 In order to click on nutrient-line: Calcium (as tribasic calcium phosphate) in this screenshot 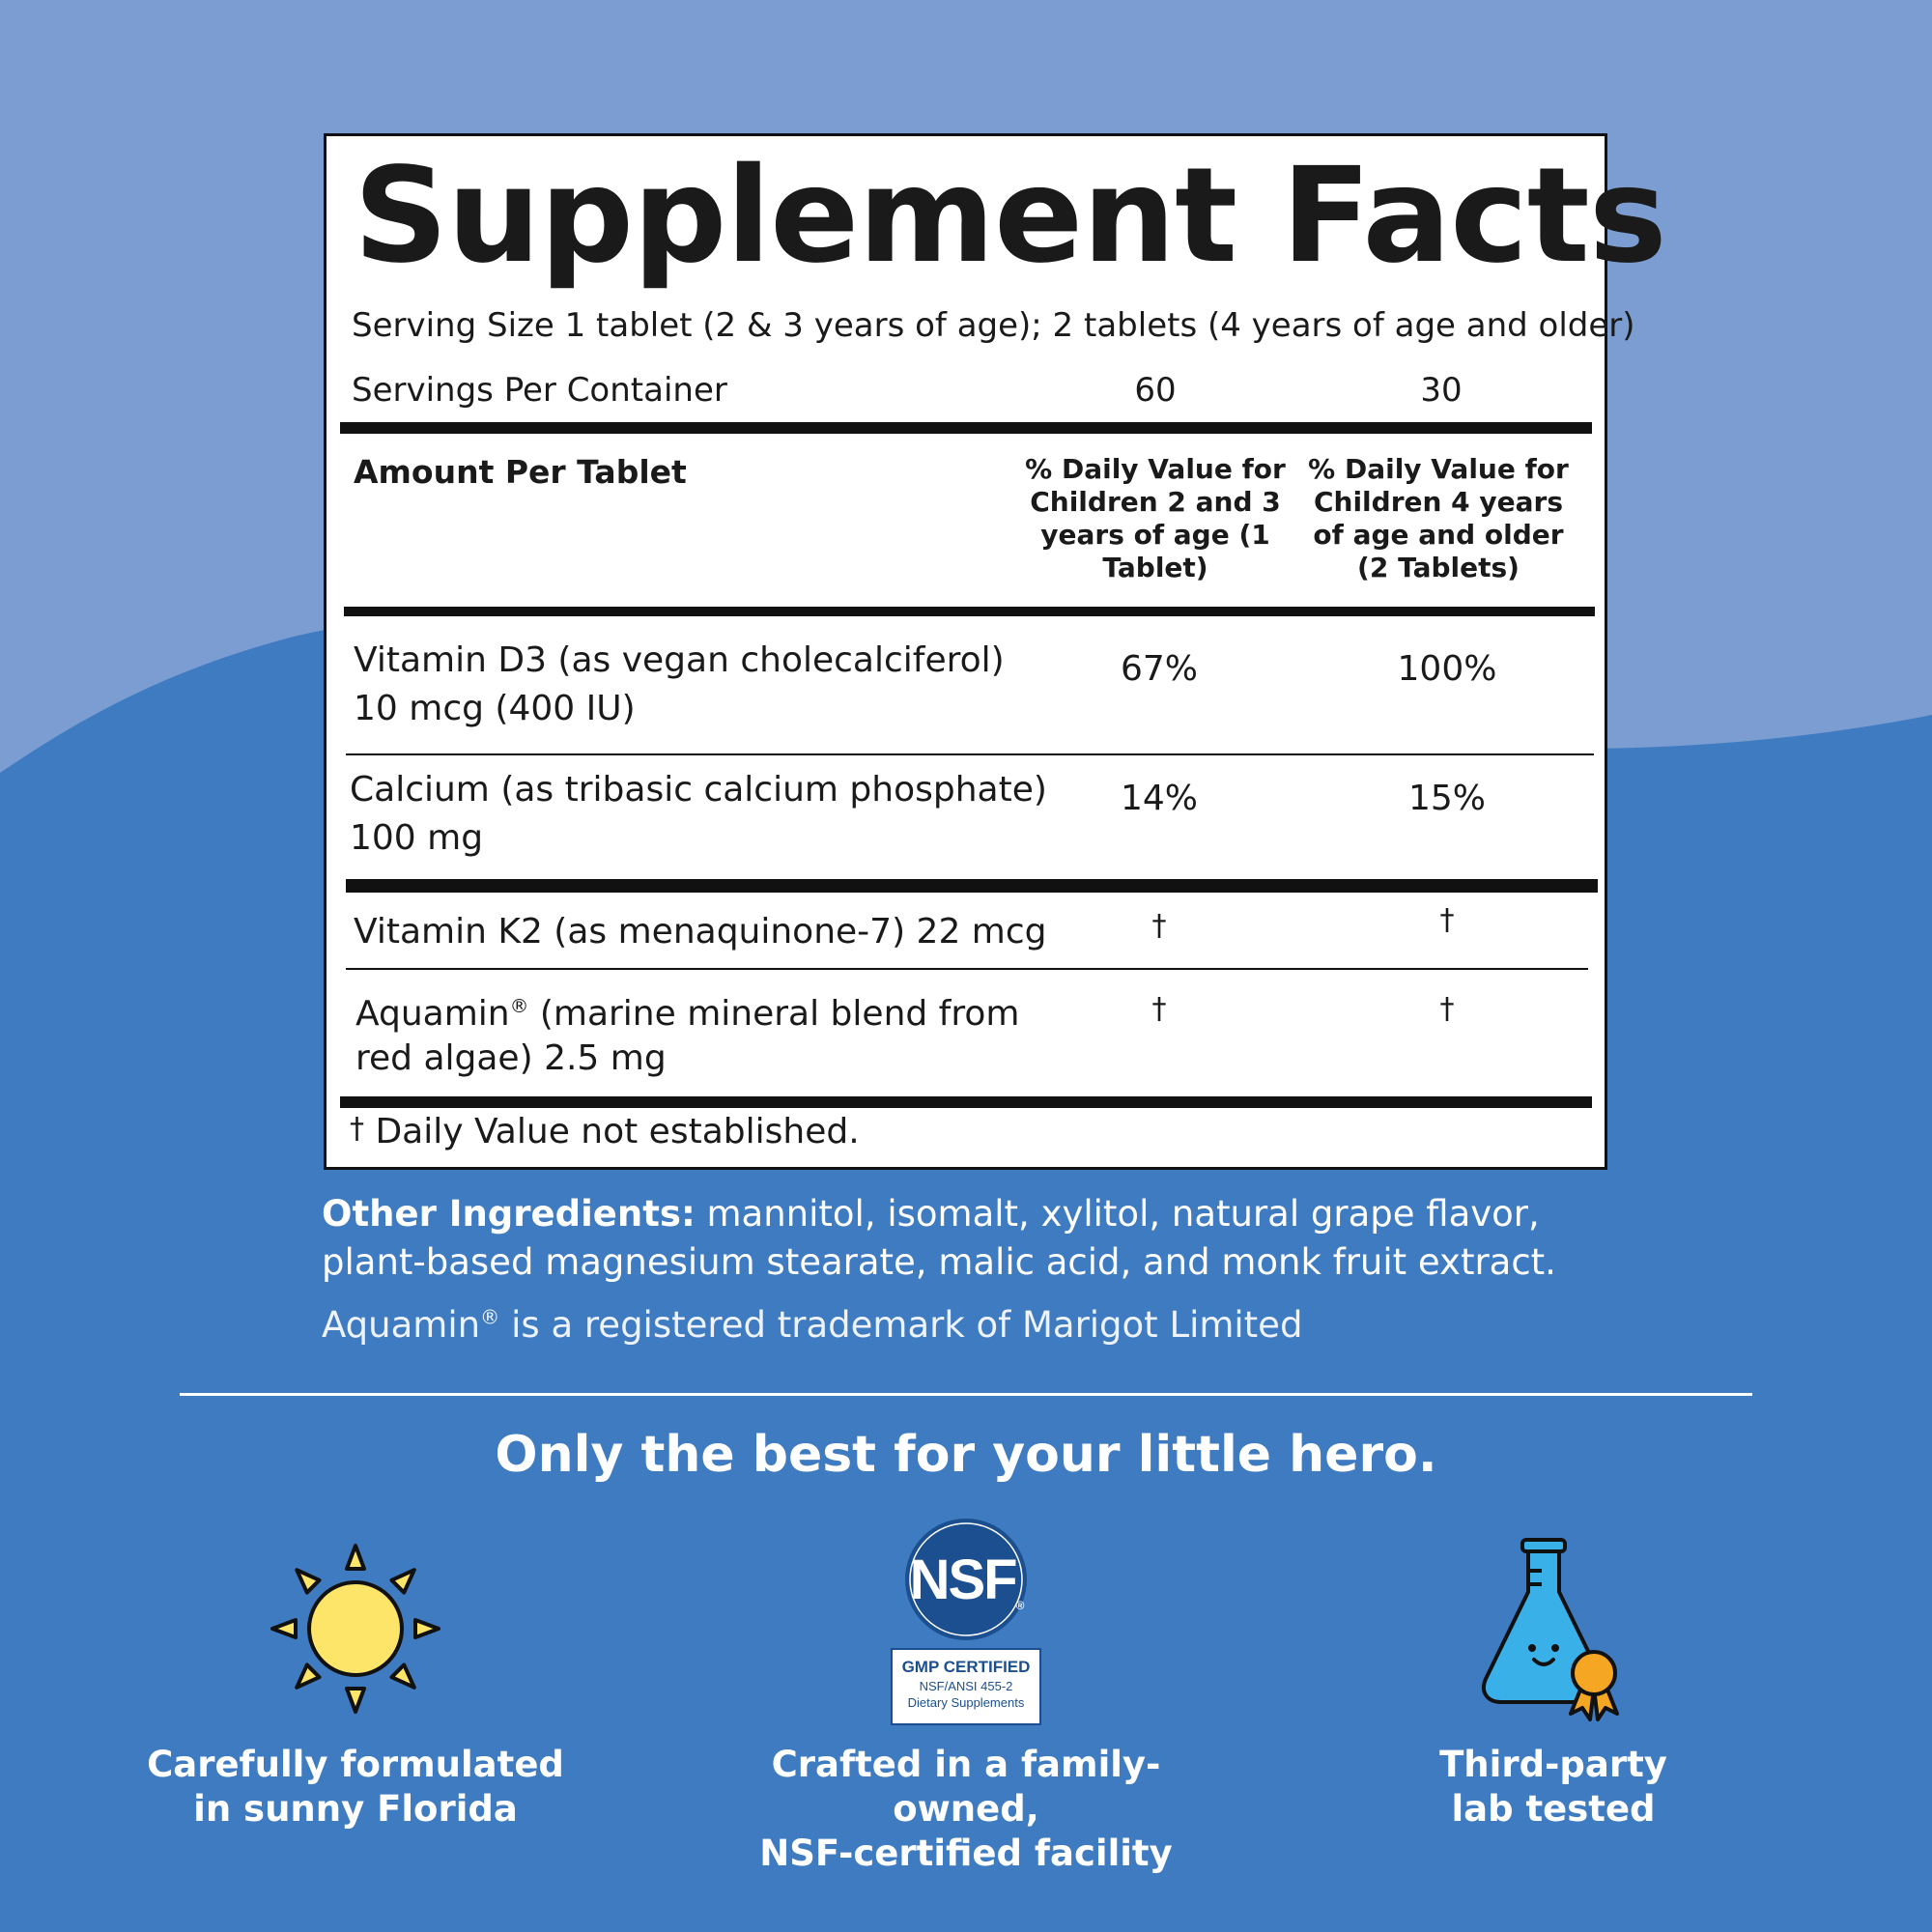, I will do `click(698, 790)`.